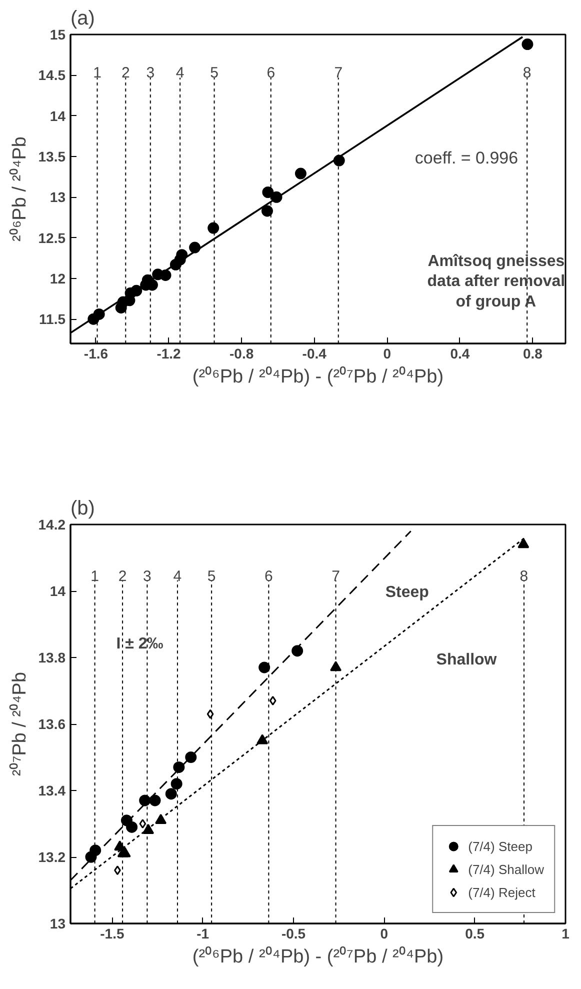 The height and width of the screenshot is (989, 581). Describe the element at coordinates (82, 19) in the screenshot. I see `chart-title: (a)` at that location.